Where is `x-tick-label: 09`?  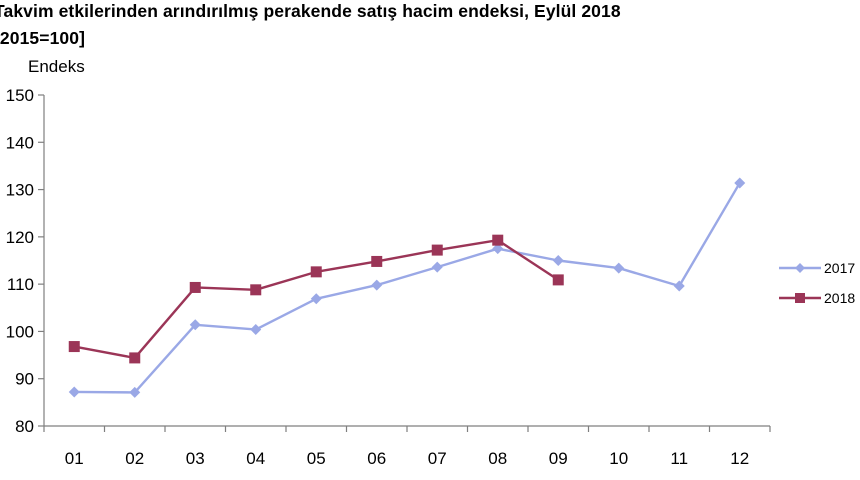
x-tick-label: 09 is located at coordinates (558, 458).